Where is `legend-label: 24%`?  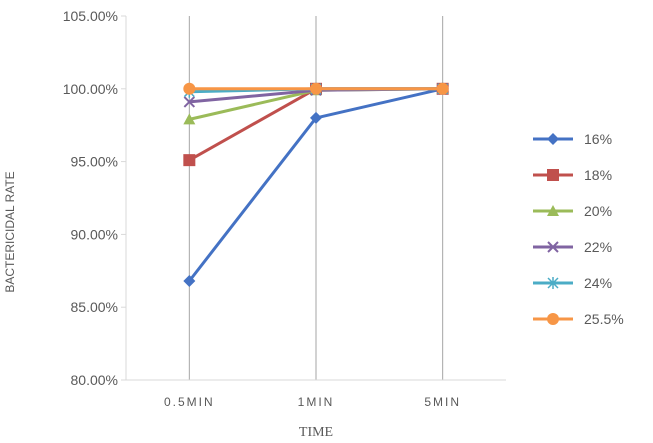
legend-label: 24% is located at coordinates (598, 283).